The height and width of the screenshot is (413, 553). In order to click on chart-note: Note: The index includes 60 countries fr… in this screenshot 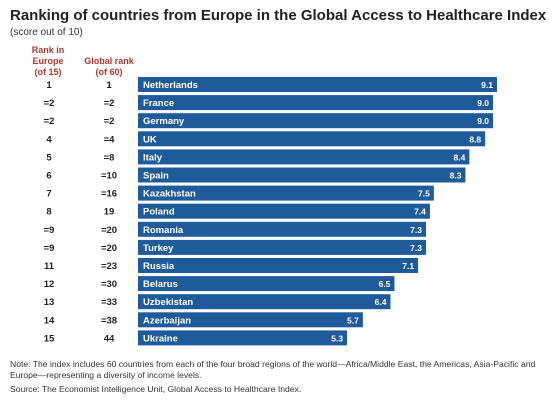, I will do `click(273, 369)`.